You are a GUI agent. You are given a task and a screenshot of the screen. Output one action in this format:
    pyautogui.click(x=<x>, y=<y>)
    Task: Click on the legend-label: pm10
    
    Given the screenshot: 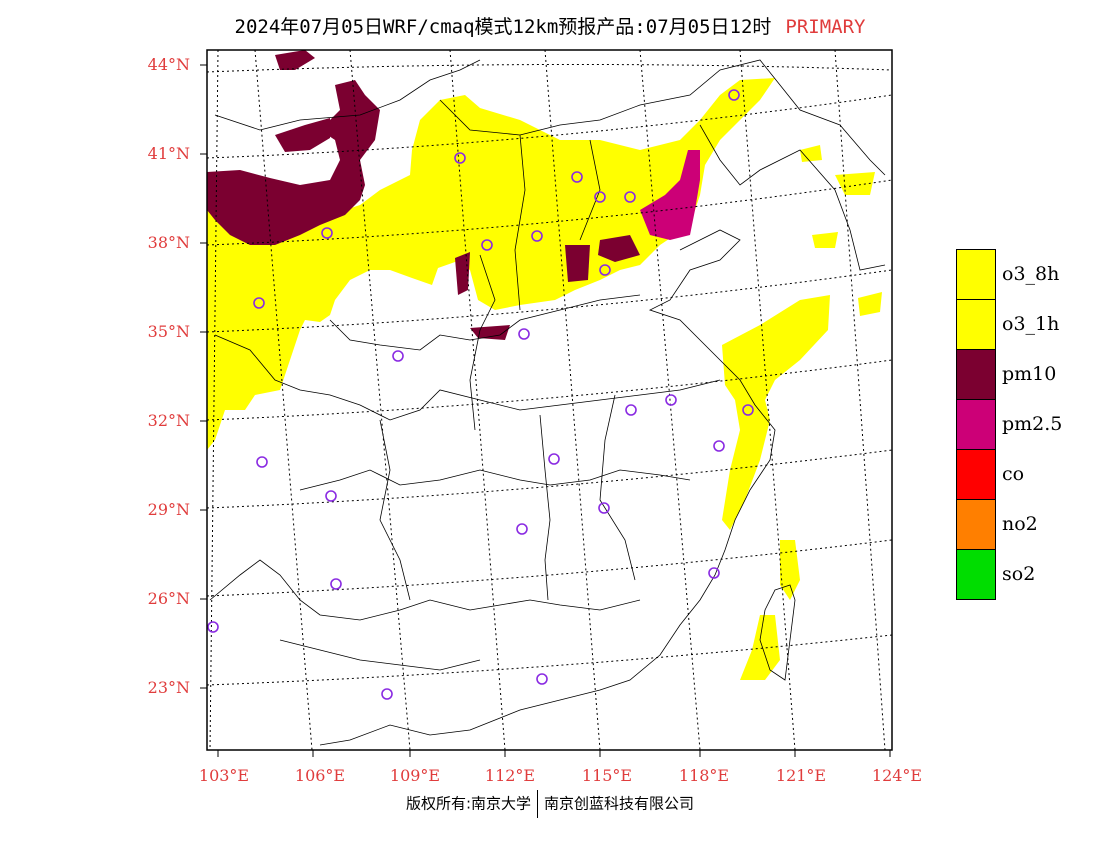 What is the action you would take?
    pyautogui.click(x=1029, y=374)
    